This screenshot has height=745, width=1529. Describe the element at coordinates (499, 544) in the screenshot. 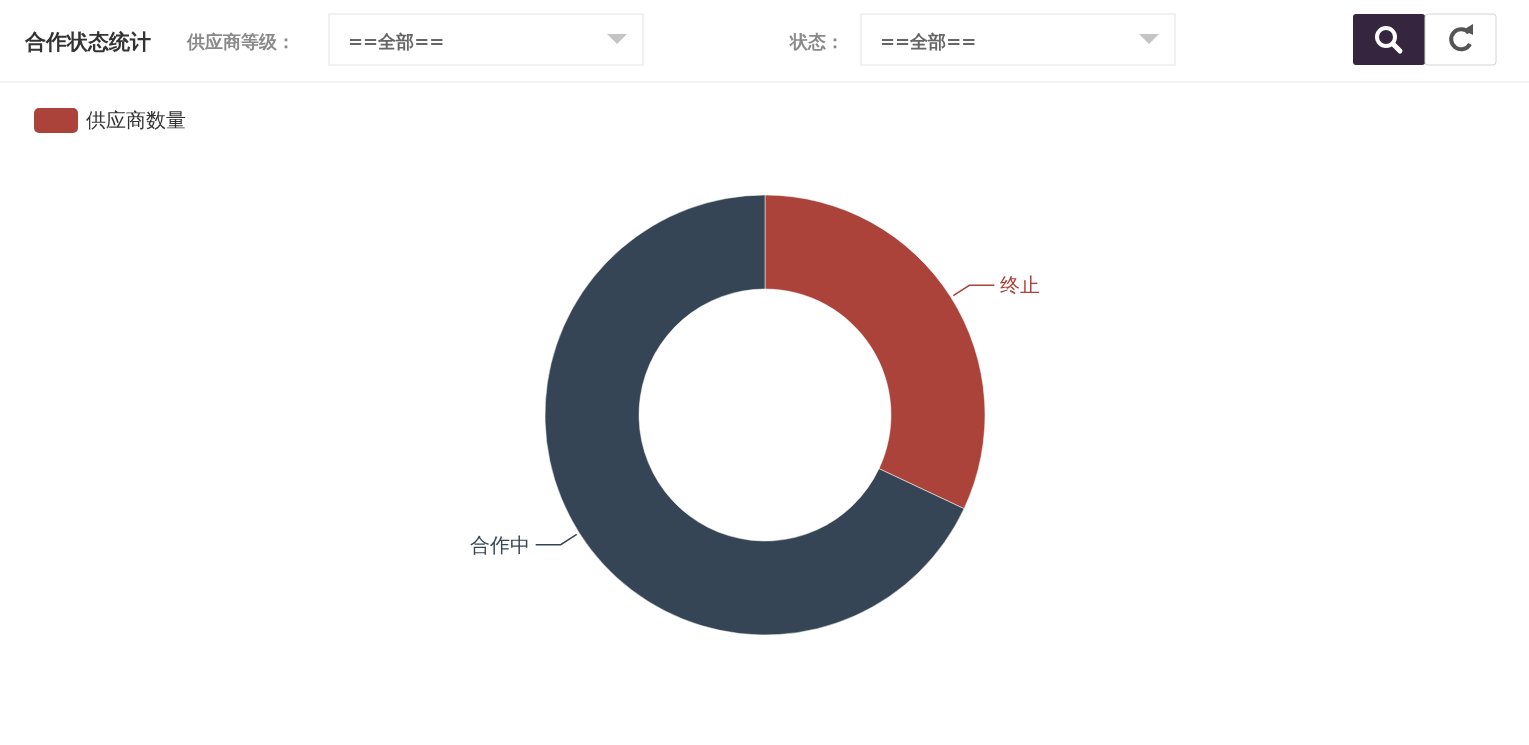

I see `slice-label: 合作中` at that location.